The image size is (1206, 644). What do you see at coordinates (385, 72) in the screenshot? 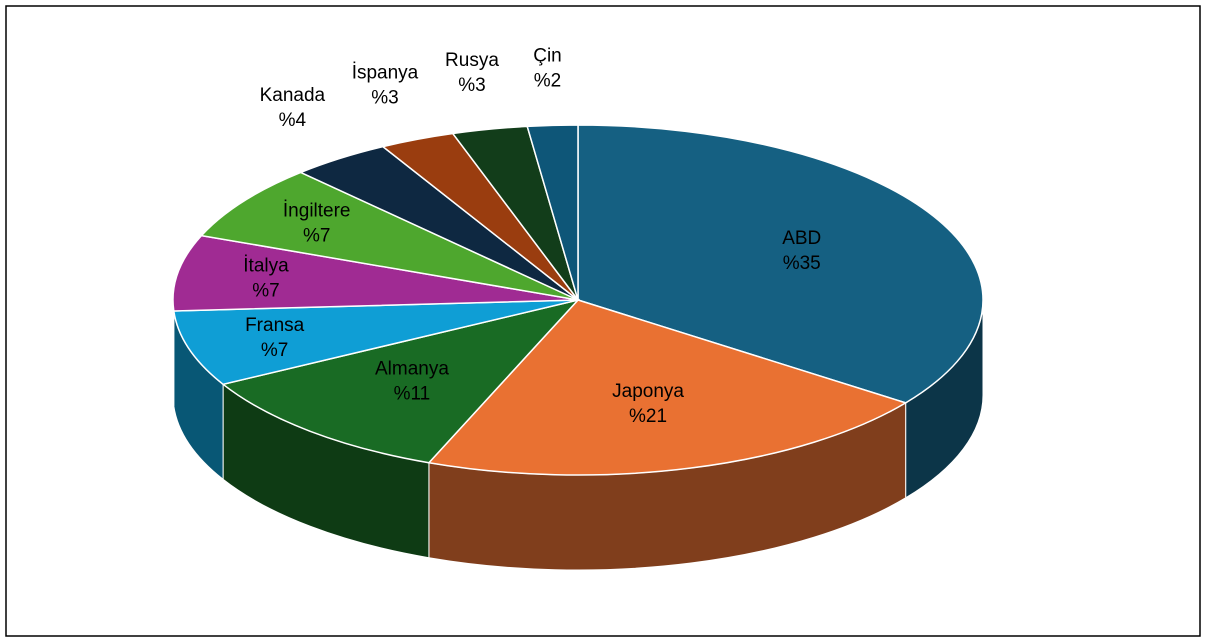
I see `slice-category: İspanya` at bounding box center [385, 72].